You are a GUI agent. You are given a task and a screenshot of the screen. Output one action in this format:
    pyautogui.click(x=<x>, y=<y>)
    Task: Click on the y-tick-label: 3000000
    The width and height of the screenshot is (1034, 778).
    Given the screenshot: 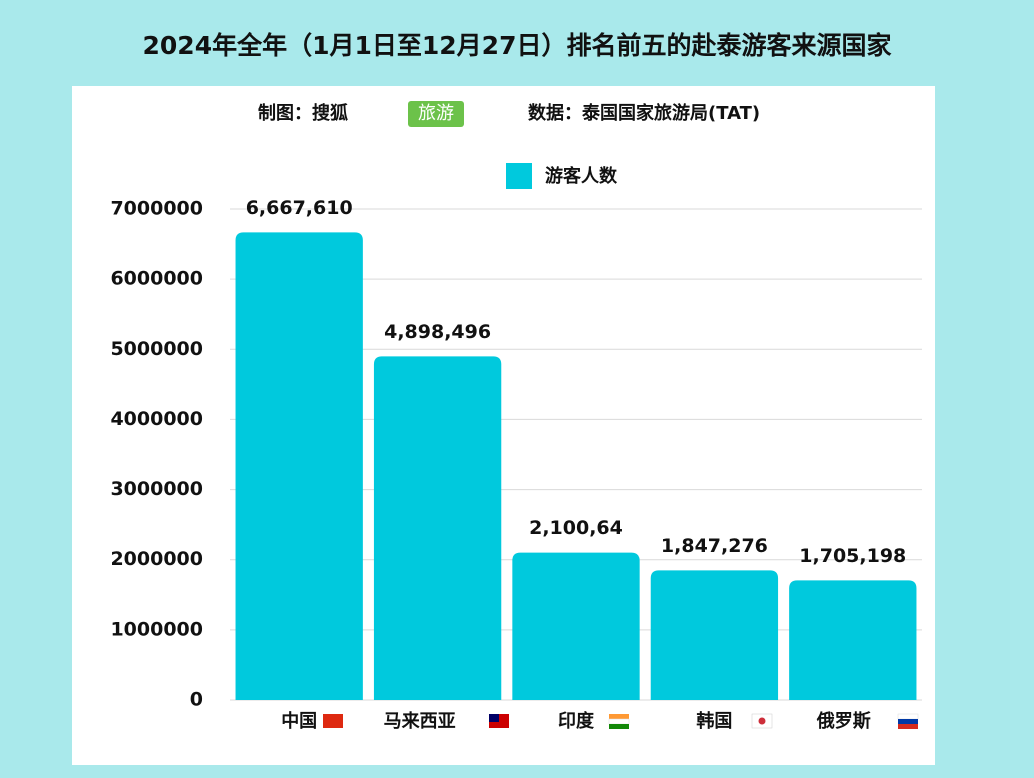 What is the action you would take?
    pyautogui.click(x=156, y=489)
    